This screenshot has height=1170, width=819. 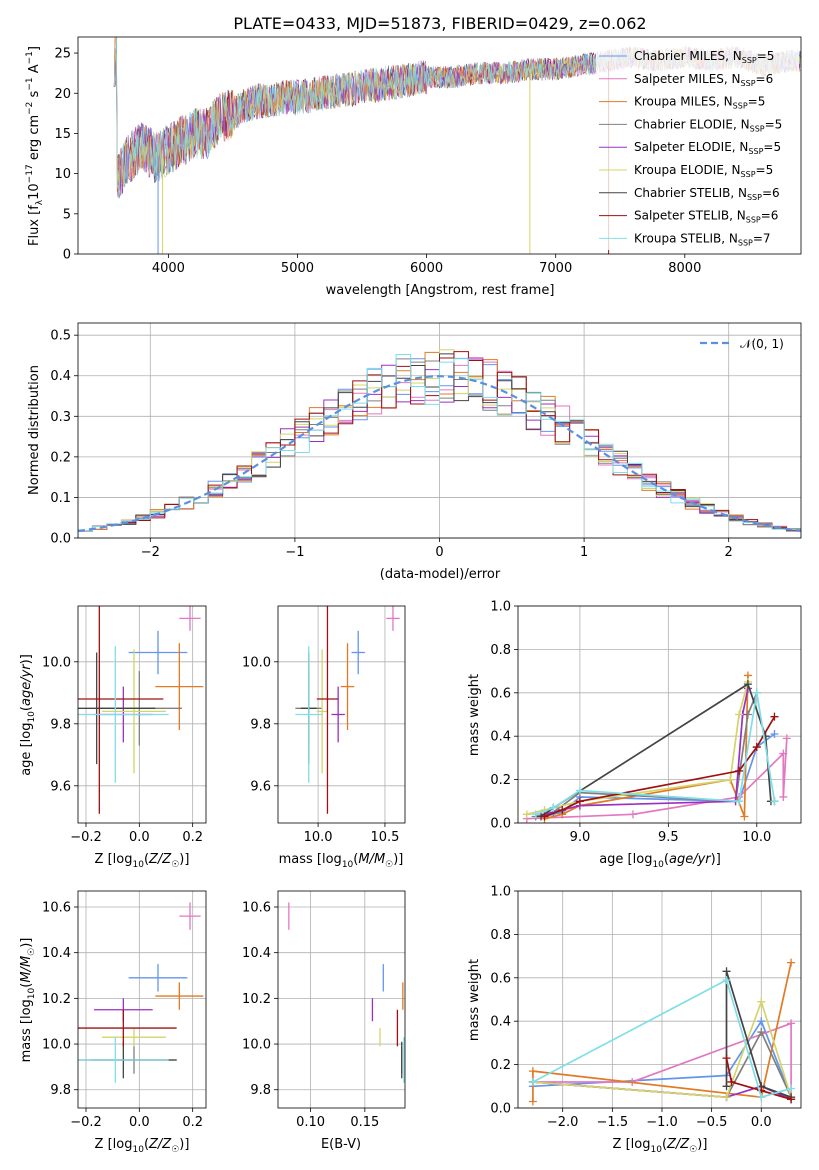 What do you see at coordinates (168, 268) in the screenshot?
I see `x-tick-label: 4000` at bounding box center [168, 268].